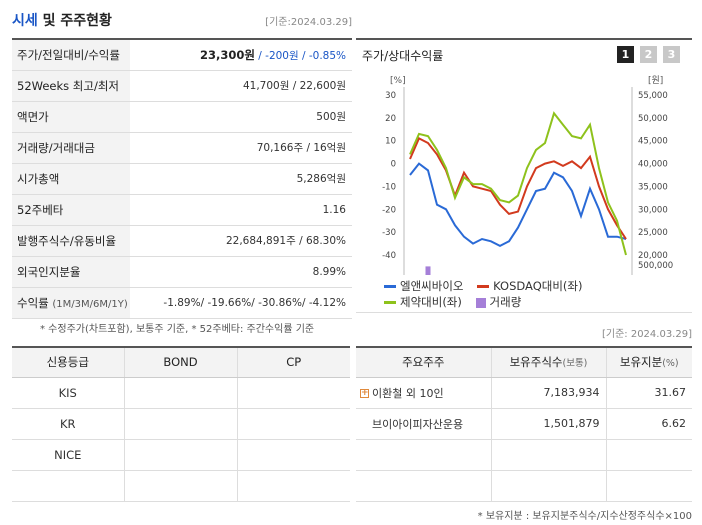 Image resolution: width=702 pixels, height=525 pixels. What do you see at coordinates (71, 272) in the screenshot?
I see `row-label: 외국인지분율` at bounding box center [71, 272].